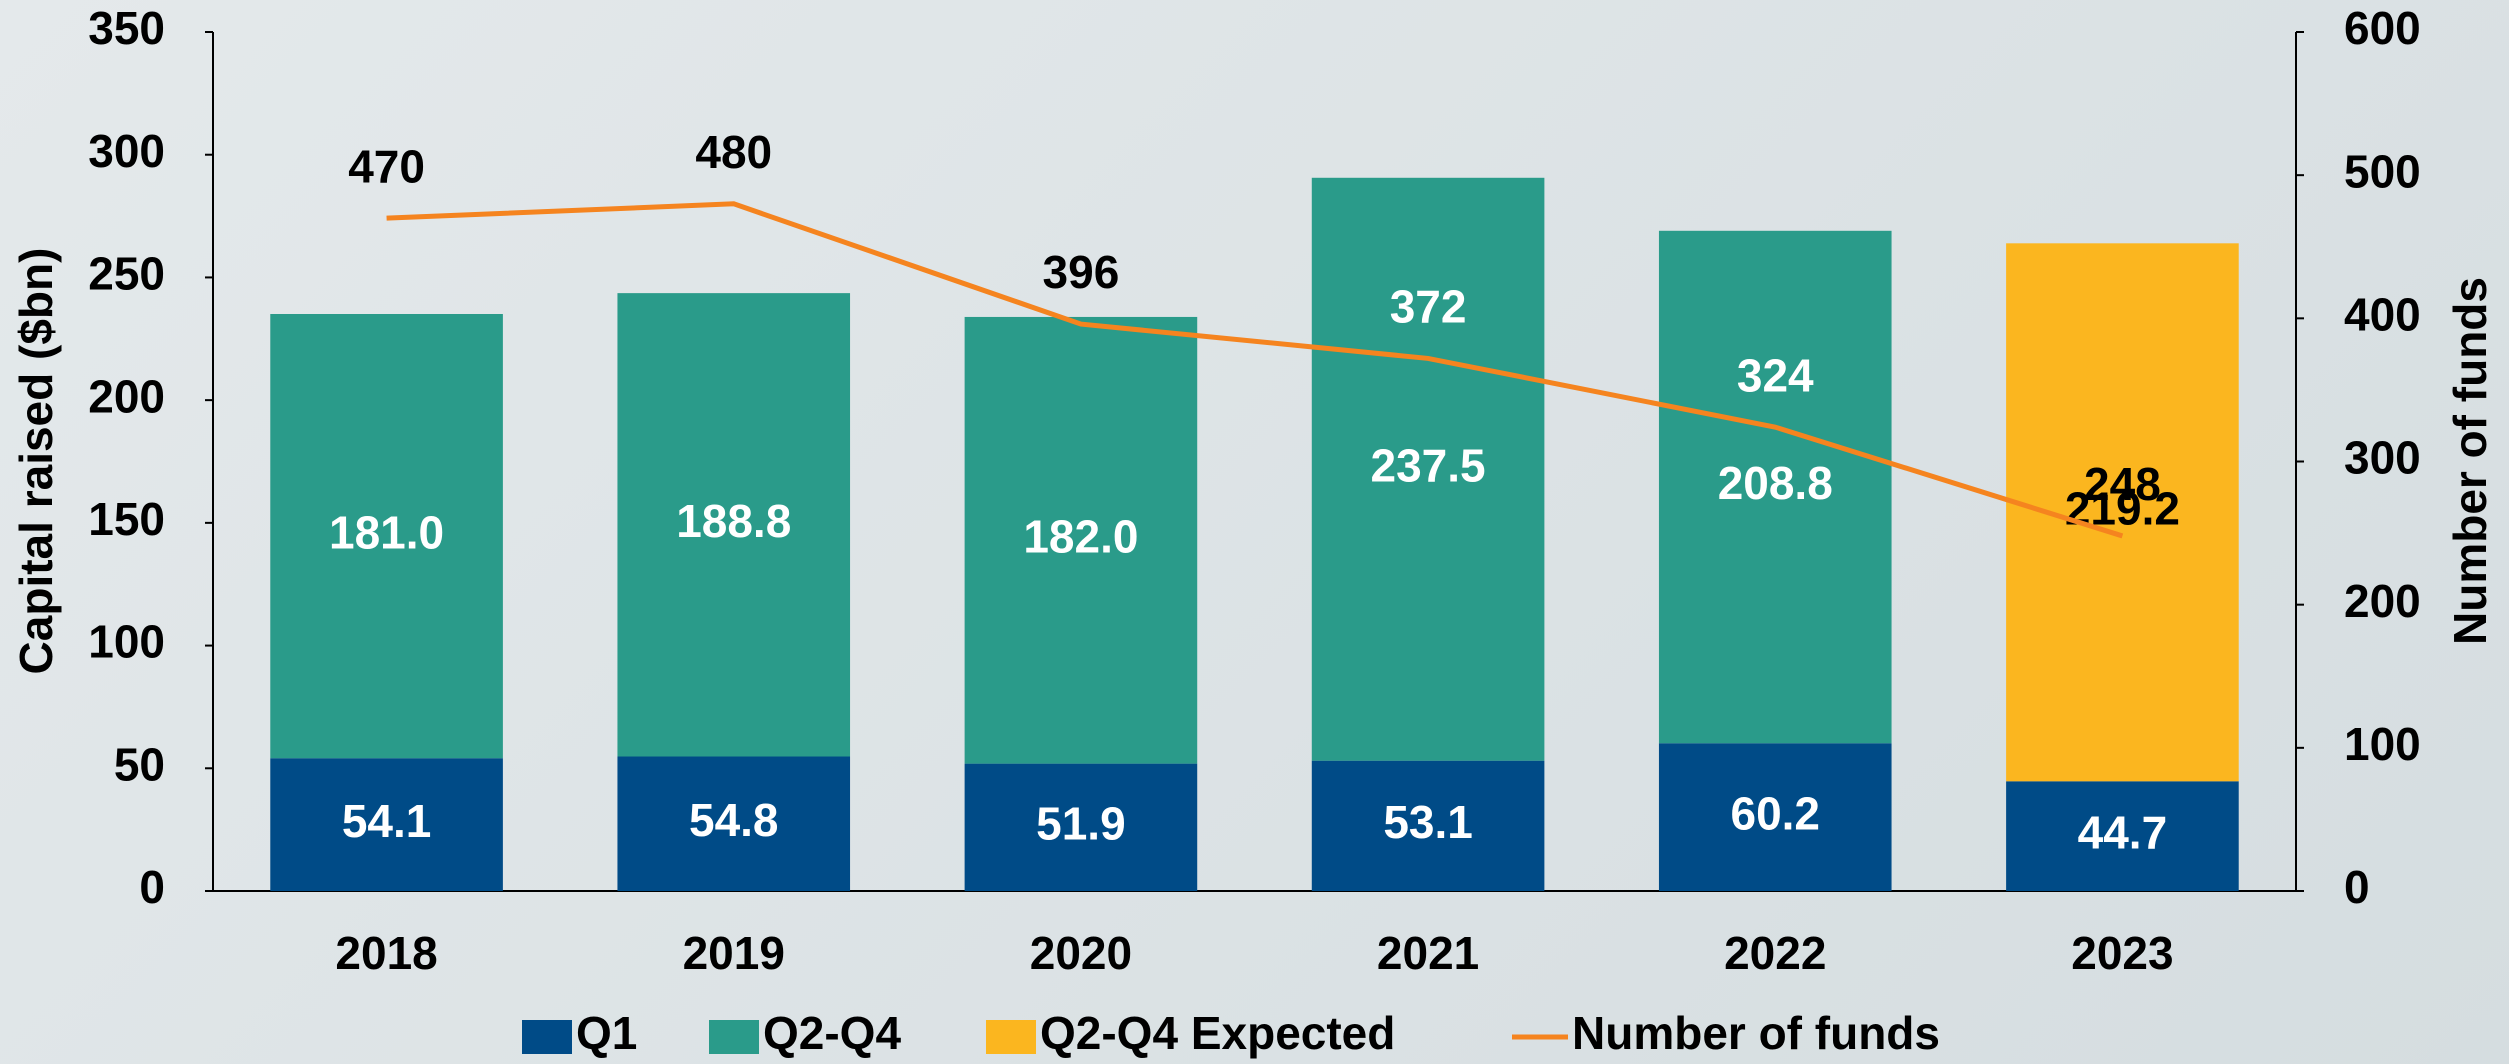 Image resolution: width=2509 pixels, height=1064 pixels. Describe the element at coordinates (2122, 484) in the screenshot. I see `line-label: 248` at that location.